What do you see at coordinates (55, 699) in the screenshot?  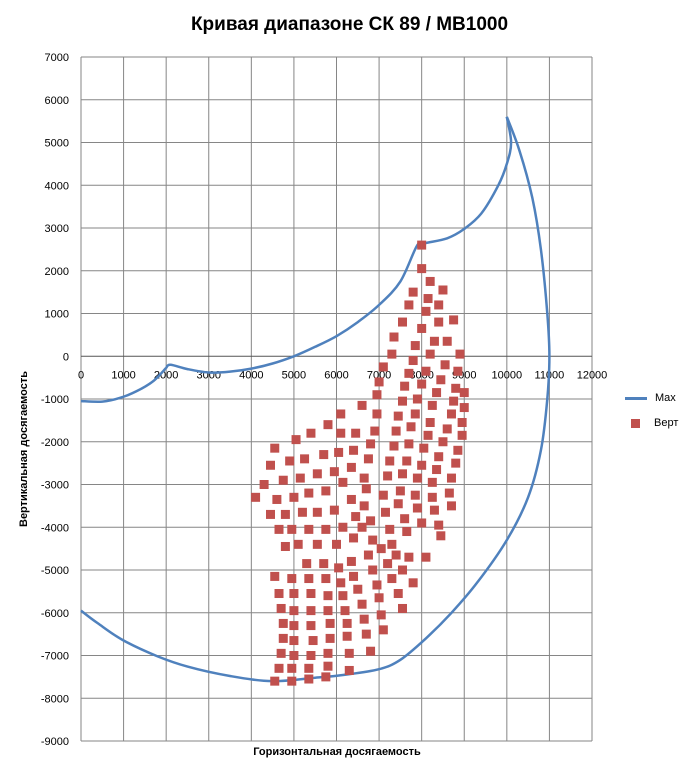 I see `y-tick-label: -8000` at bounding box center [55, 699].